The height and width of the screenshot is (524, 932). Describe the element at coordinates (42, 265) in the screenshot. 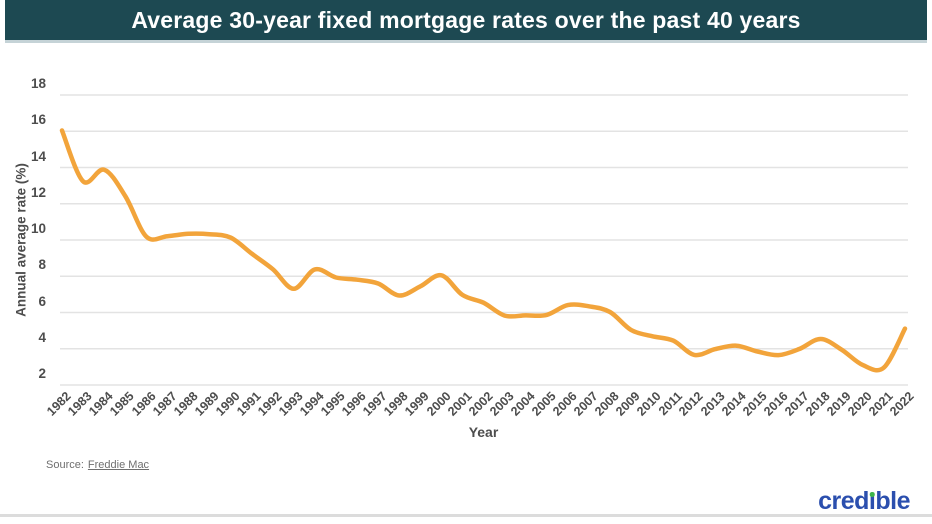

I see `y-tick-label: 8` at that location.